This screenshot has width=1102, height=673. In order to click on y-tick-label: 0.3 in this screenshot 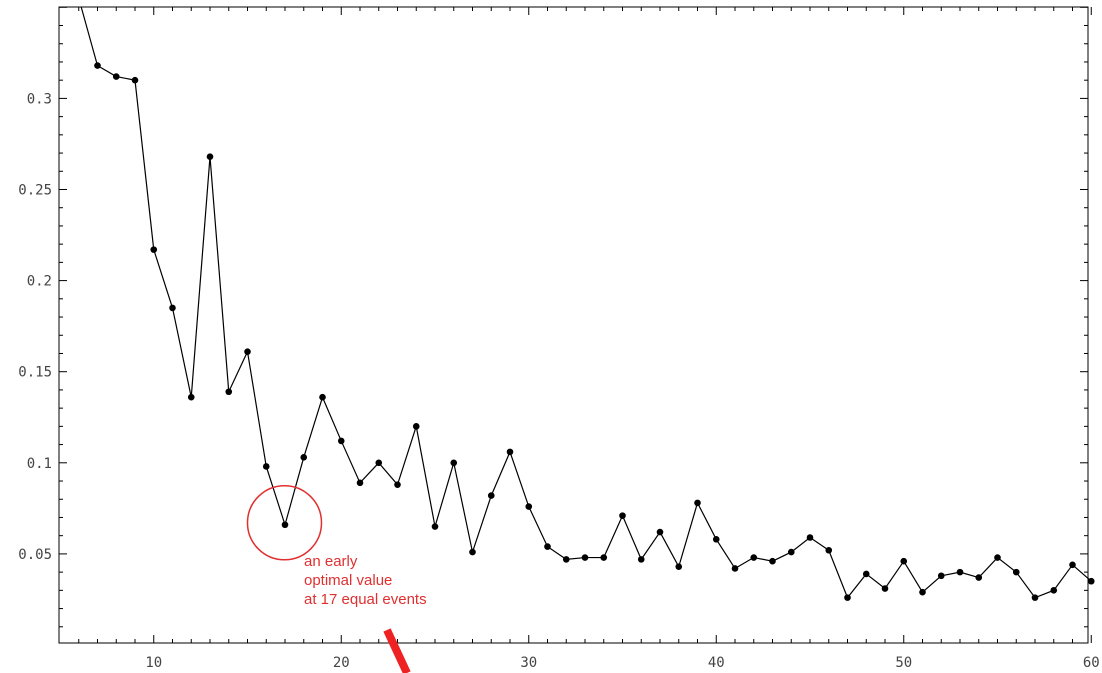, I will do `click(39, 99)`.